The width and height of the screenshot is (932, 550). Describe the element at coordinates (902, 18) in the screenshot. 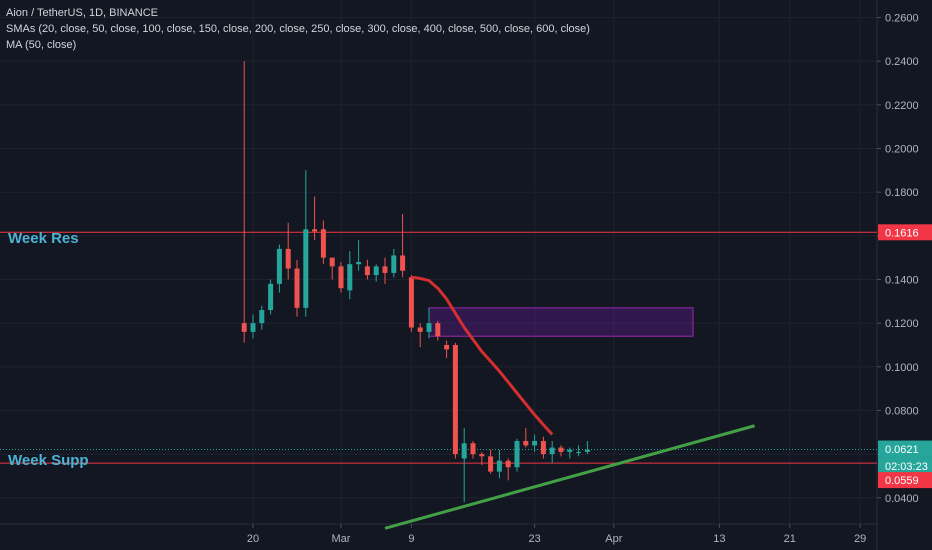

I see `y-tick-label: 0.2600` at that location.